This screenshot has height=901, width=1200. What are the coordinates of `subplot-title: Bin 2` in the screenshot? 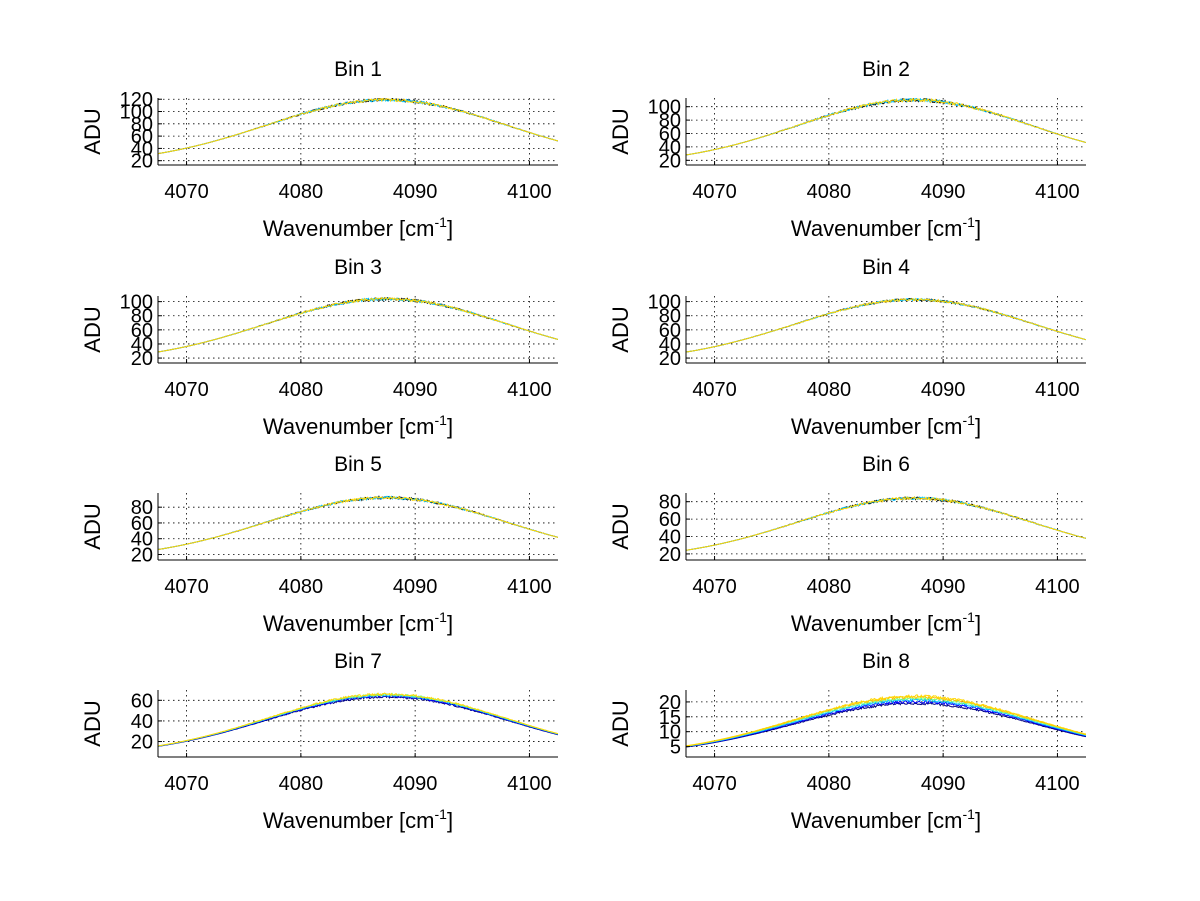 It's located at (886, 69).